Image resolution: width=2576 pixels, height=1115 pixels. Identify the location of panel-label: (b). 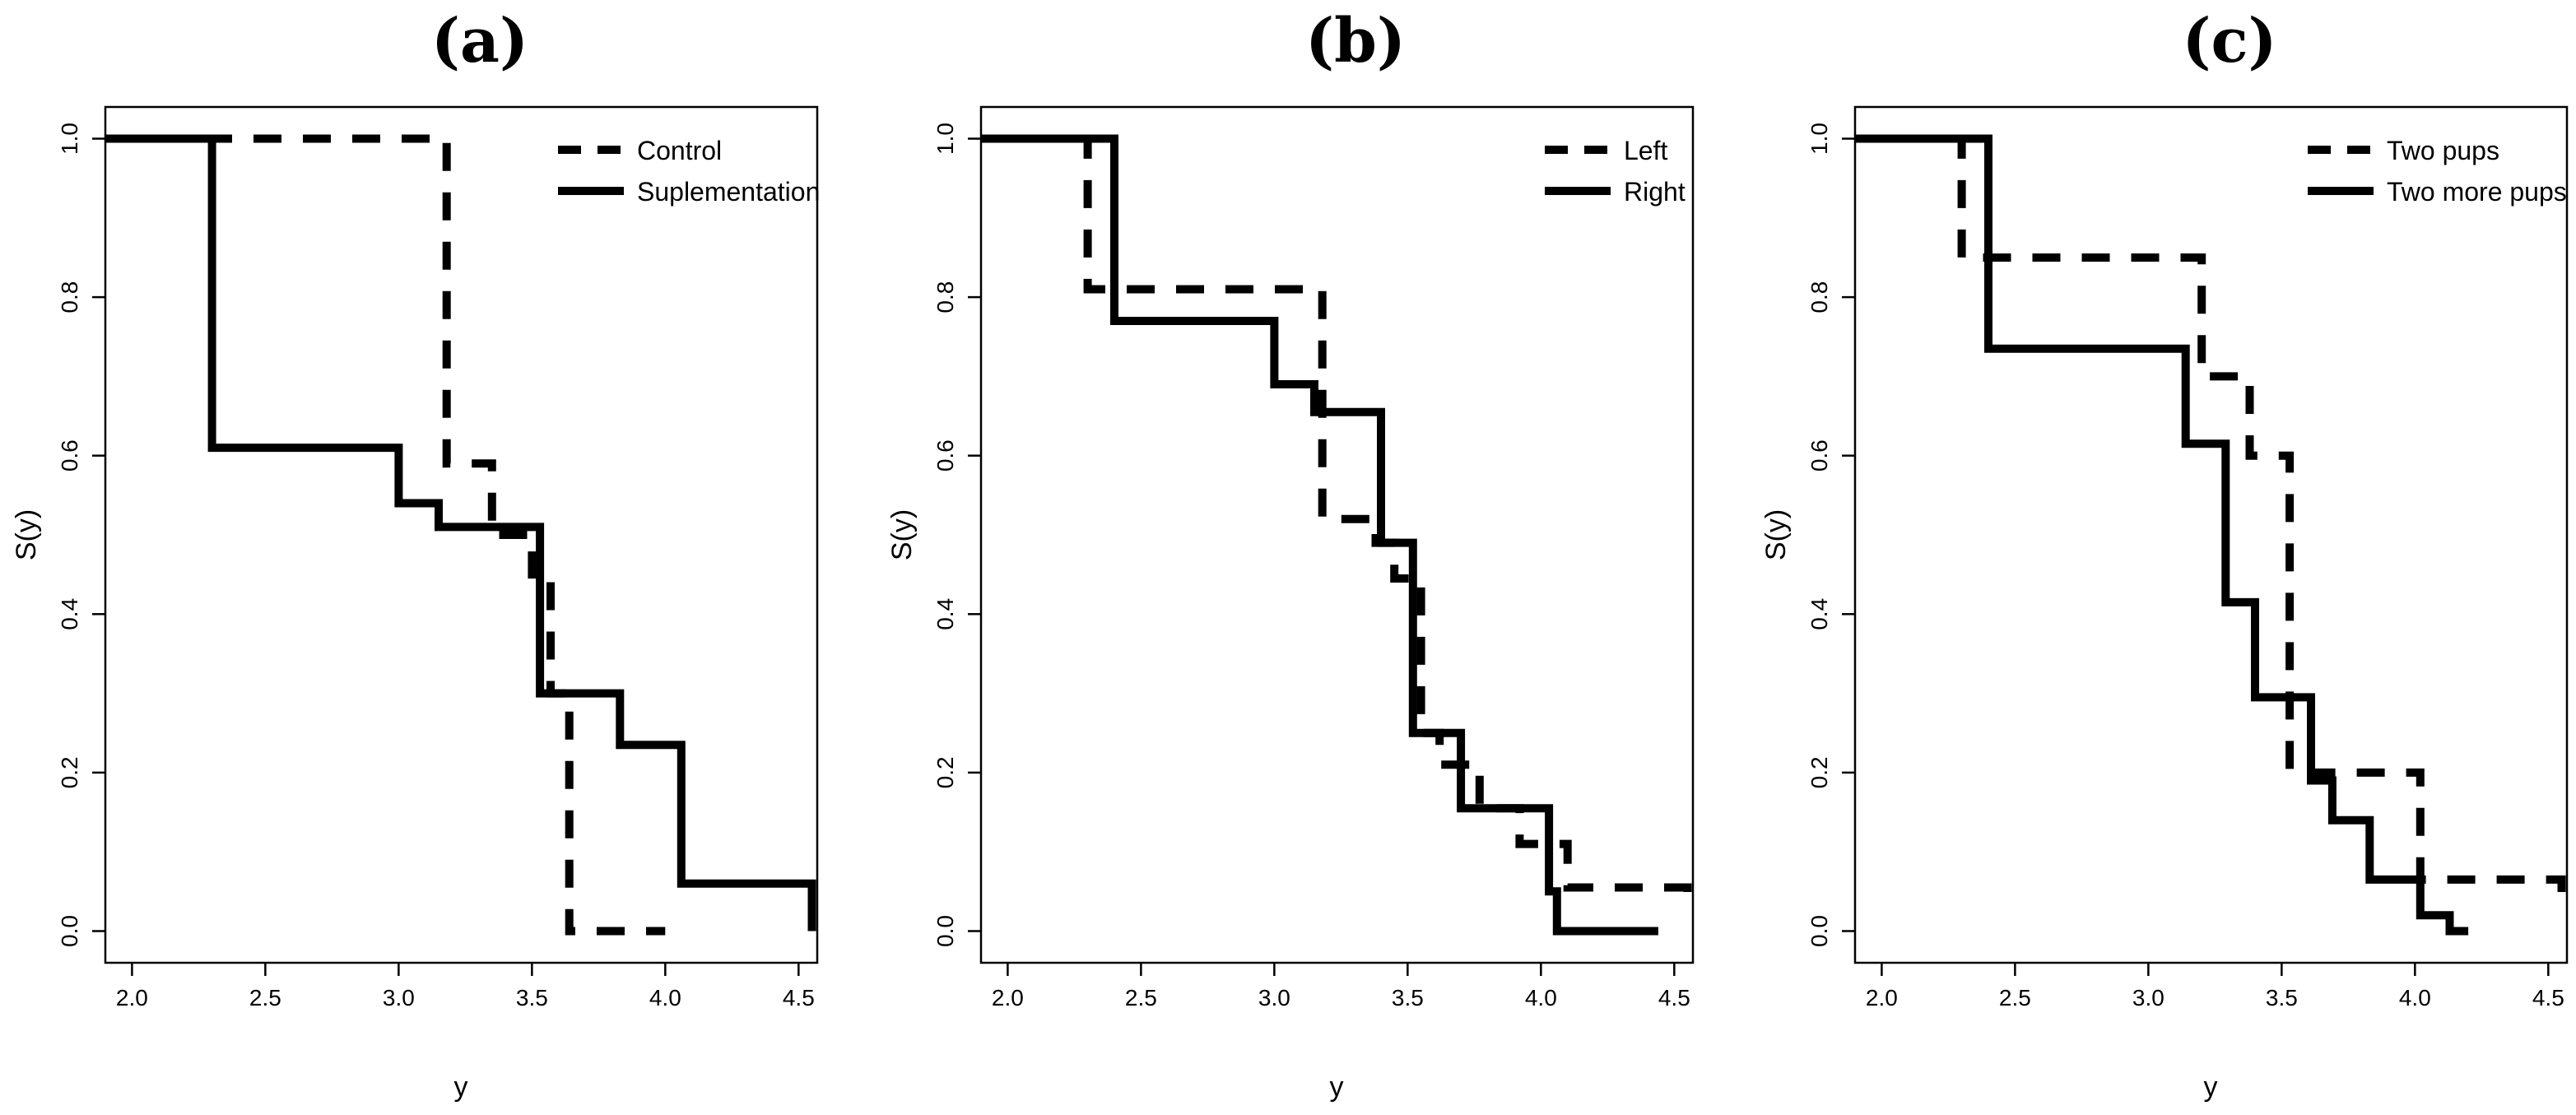
(1355, 41).